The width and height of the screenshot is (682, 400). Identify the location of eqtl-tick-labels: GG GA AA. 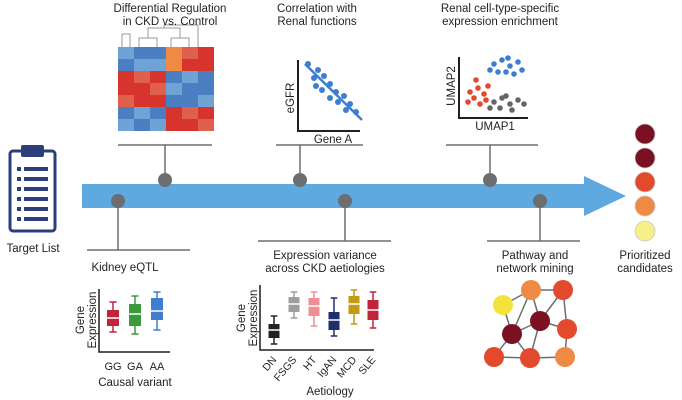
(134, 367).